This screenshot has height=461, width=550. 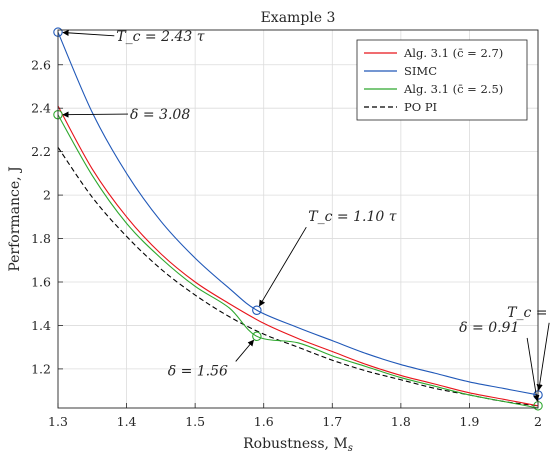 I want to click on legend-entry-label: PO PI, so click(x=420, y=107).